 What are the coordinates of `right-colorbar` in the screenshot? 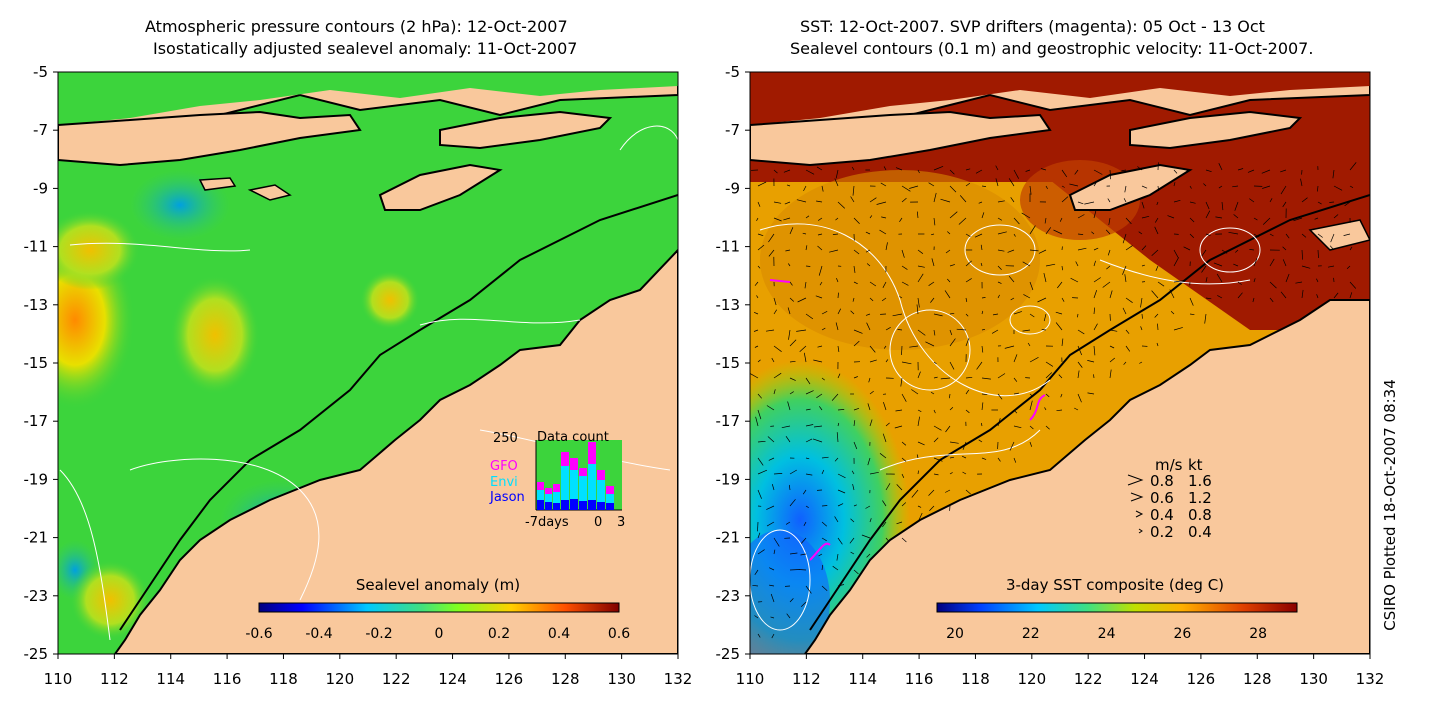 It's located at (1117, 607).